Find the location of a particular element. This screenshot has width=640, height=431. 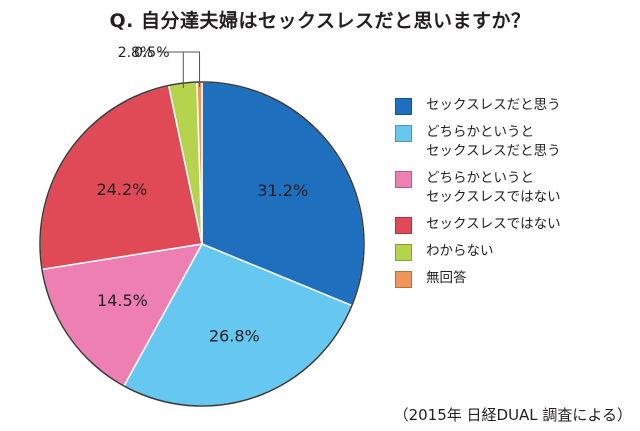

legend-item-1: どちらかというと セックスレスだと思う is located at coordinates (515, 142).